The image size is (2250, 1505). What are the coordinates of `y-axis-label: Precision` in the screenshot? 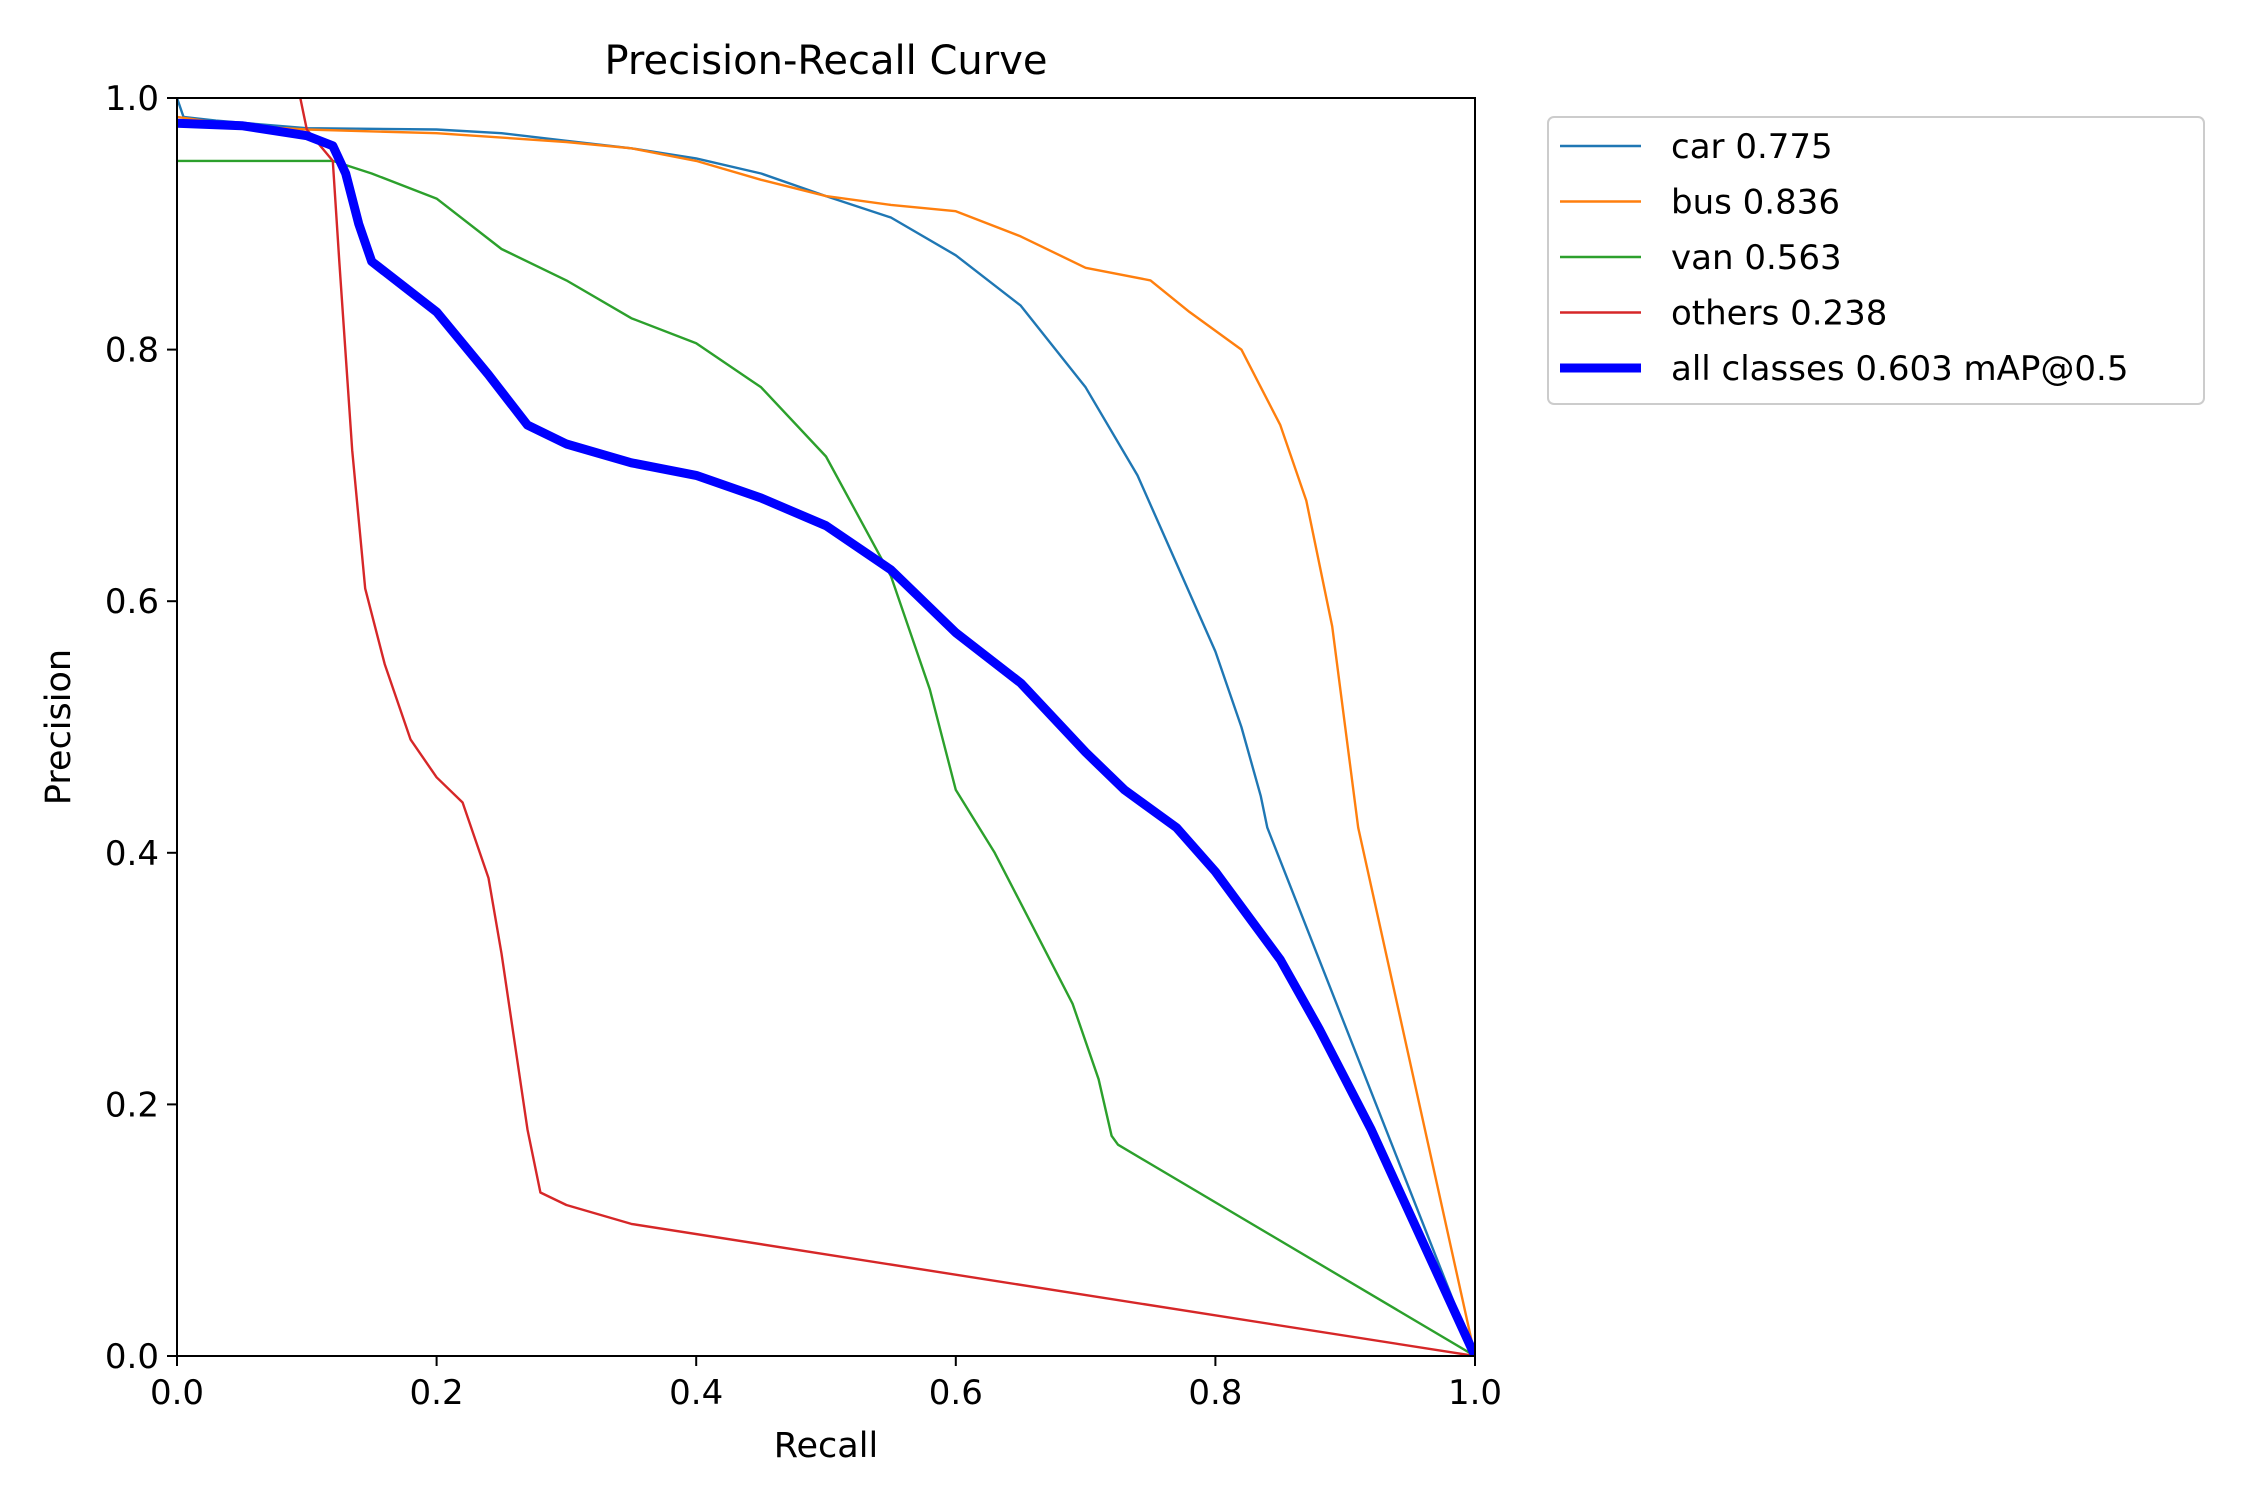 It's located at (59, 727).